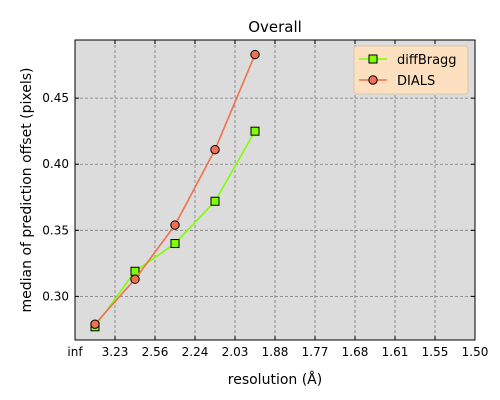 This screenshot has height=400, width=500. I want to click on x-tick-label: 1.68, so click(355, 352).